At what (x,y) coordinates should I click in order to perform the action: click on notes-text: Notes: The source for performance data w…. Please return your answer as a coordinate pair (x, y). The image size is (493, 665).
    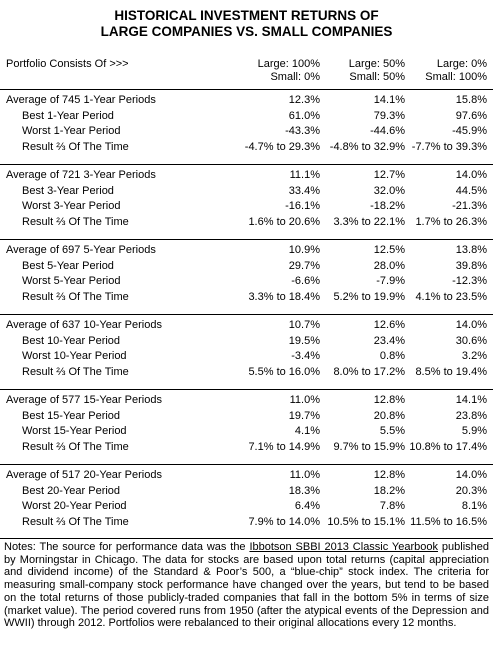
    Looking at the image, I should click on (127, 547).